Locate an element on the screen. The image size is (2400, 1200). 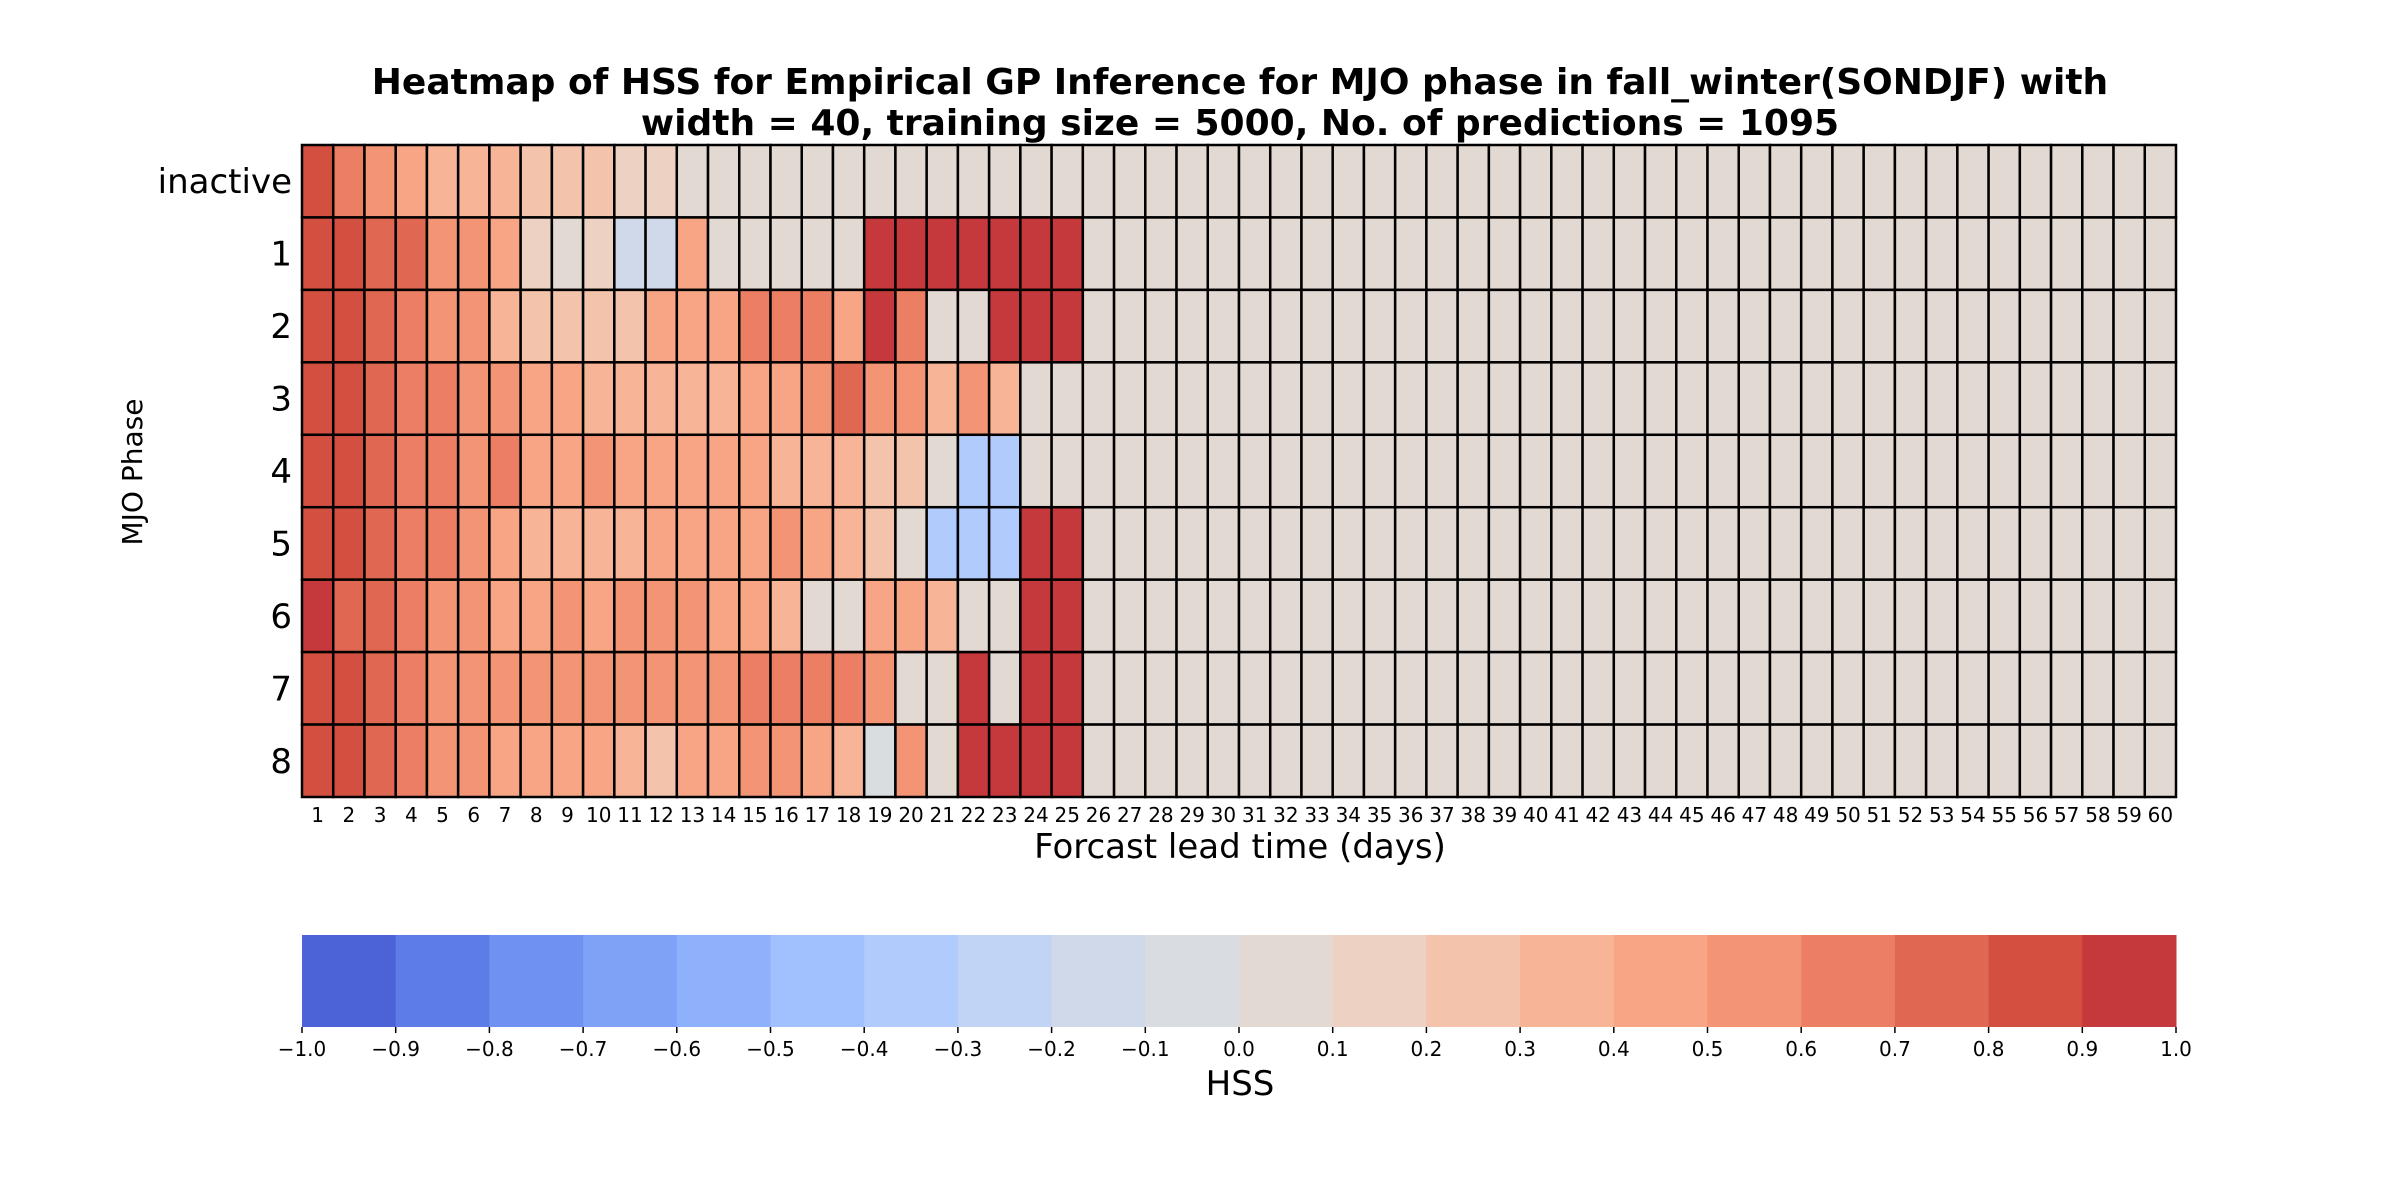
x-tick-label: 1 is located at coordinates (317, 815).